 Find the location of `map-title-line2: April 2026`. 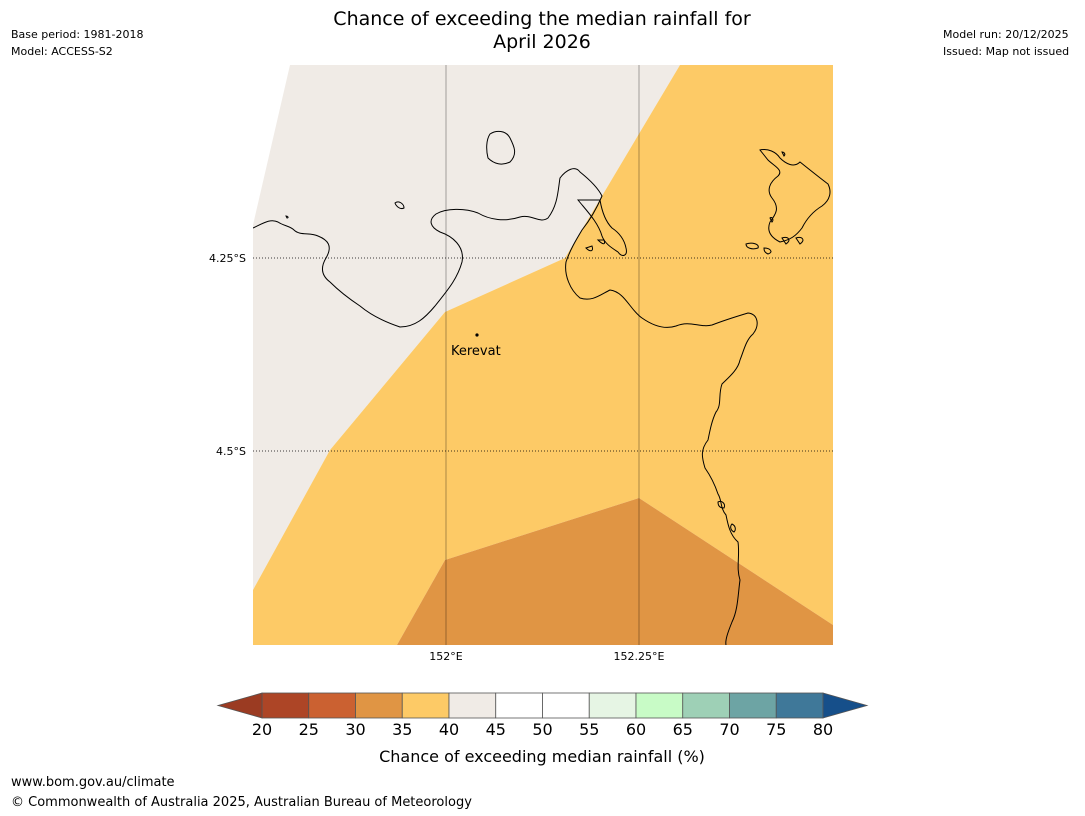

map-title-line2: April 2026 is located at coordinates (542, 42).